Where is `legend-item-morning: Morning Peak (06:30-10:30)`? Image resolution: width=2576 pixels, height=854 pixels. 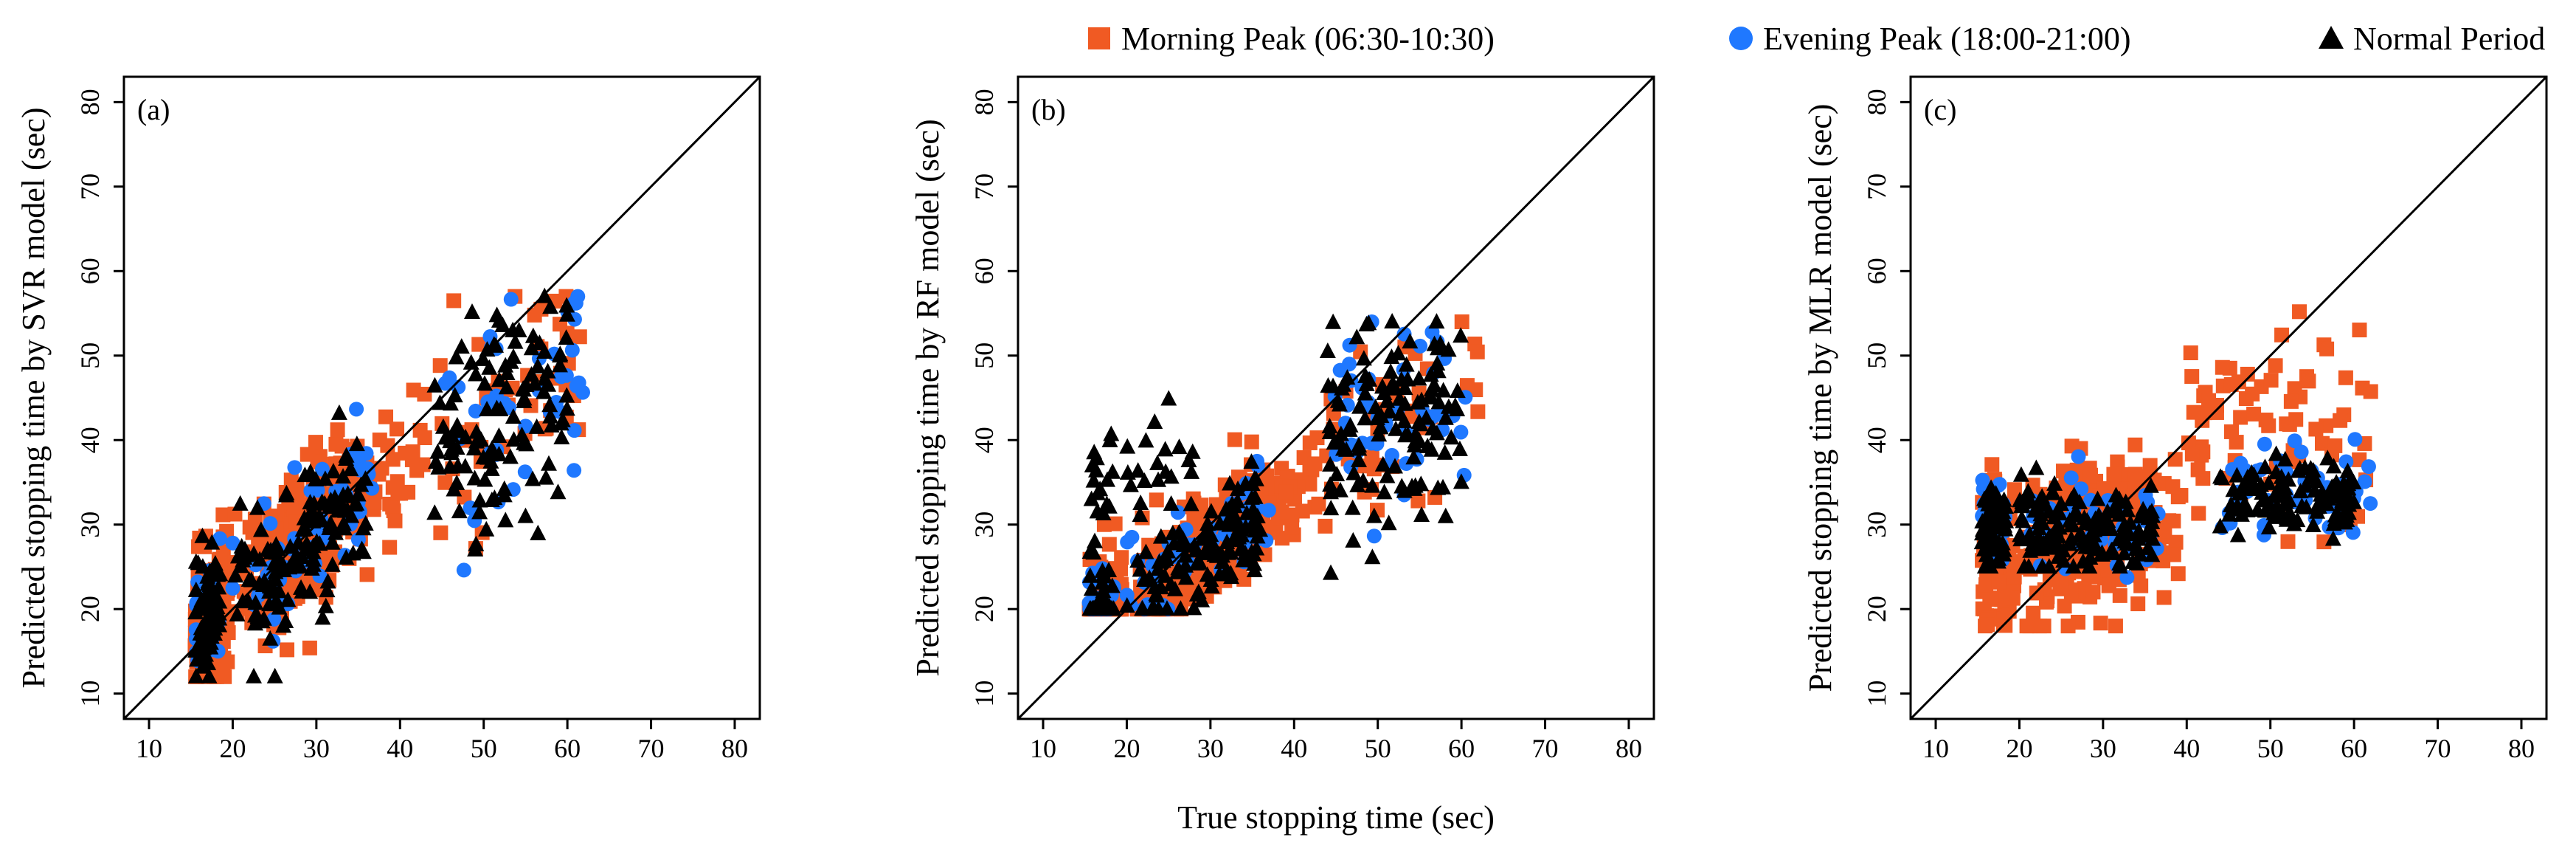
legend-item-morning: Morning Peak (06:30-10:30) is located at coordinates (1292, 39).